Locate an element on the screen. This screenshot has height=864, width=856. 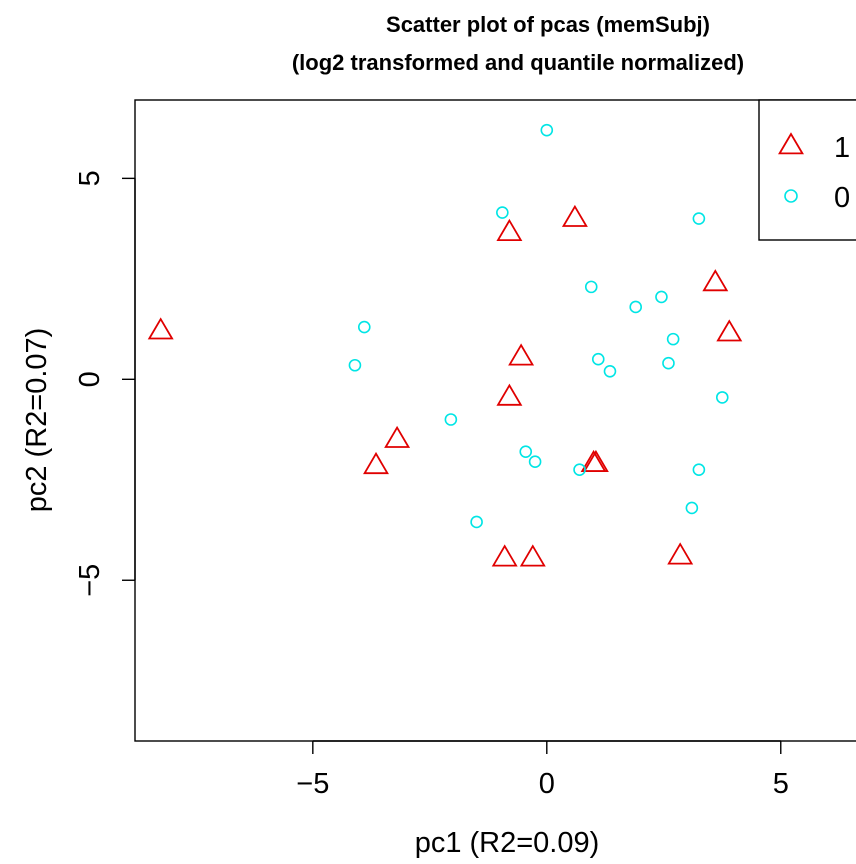
legend-triangle-icon is located at coordinates (791, 143).